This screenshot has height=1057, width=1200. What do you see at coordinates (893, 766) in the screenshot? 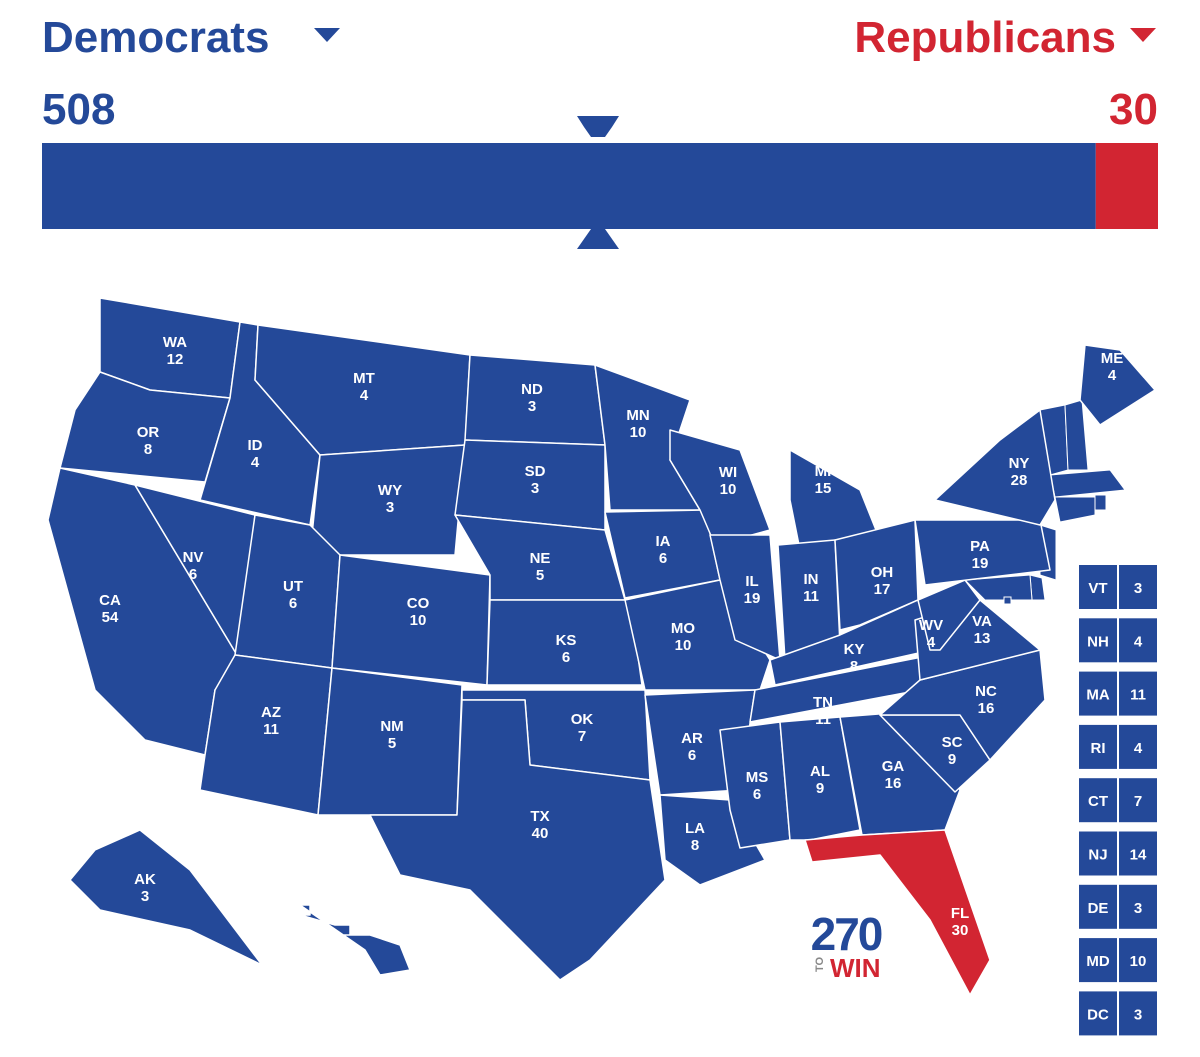
I see `state-abbr: GA` at bounding box center [893, 766].